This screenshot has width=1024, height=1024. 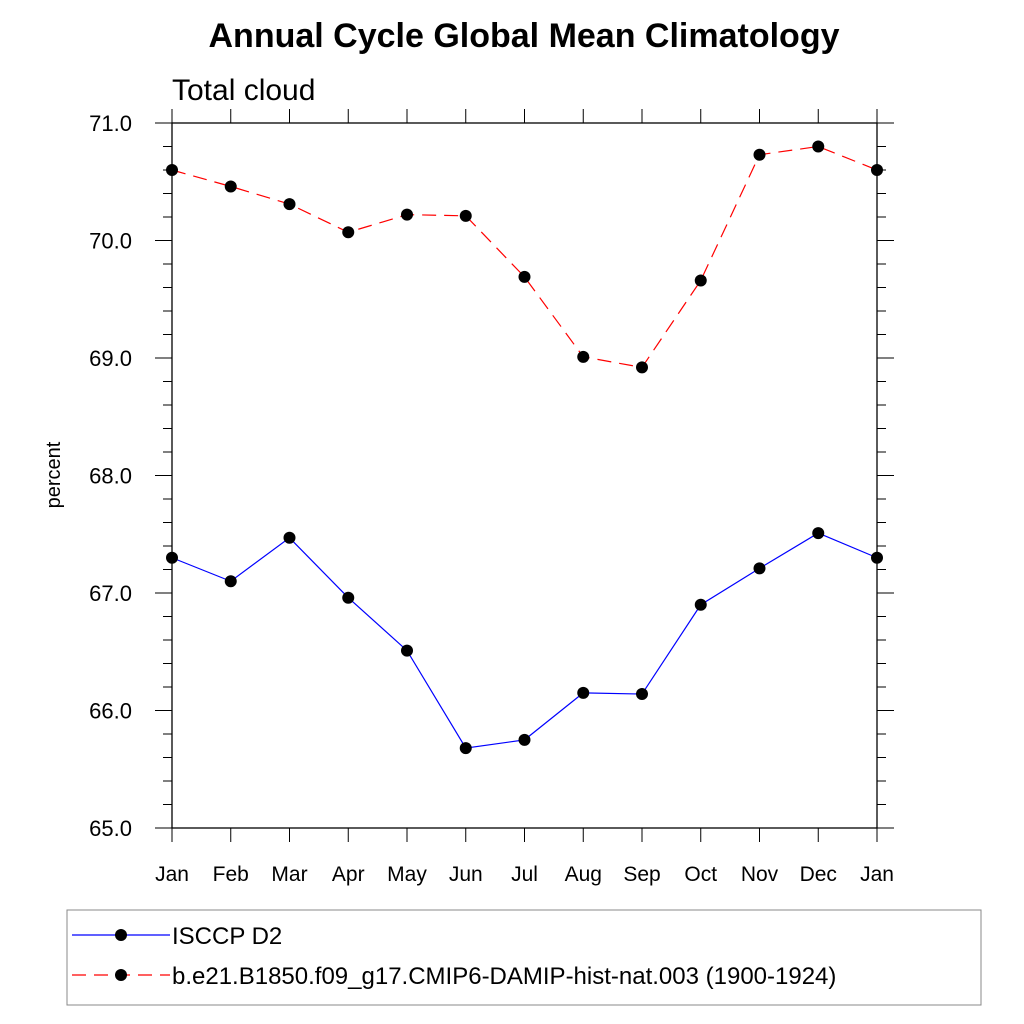 What do you see at coordinates (243, 90) in the screenshot?
I see `chart-subtitle: Total cloud` at bounding box center [243, 90].